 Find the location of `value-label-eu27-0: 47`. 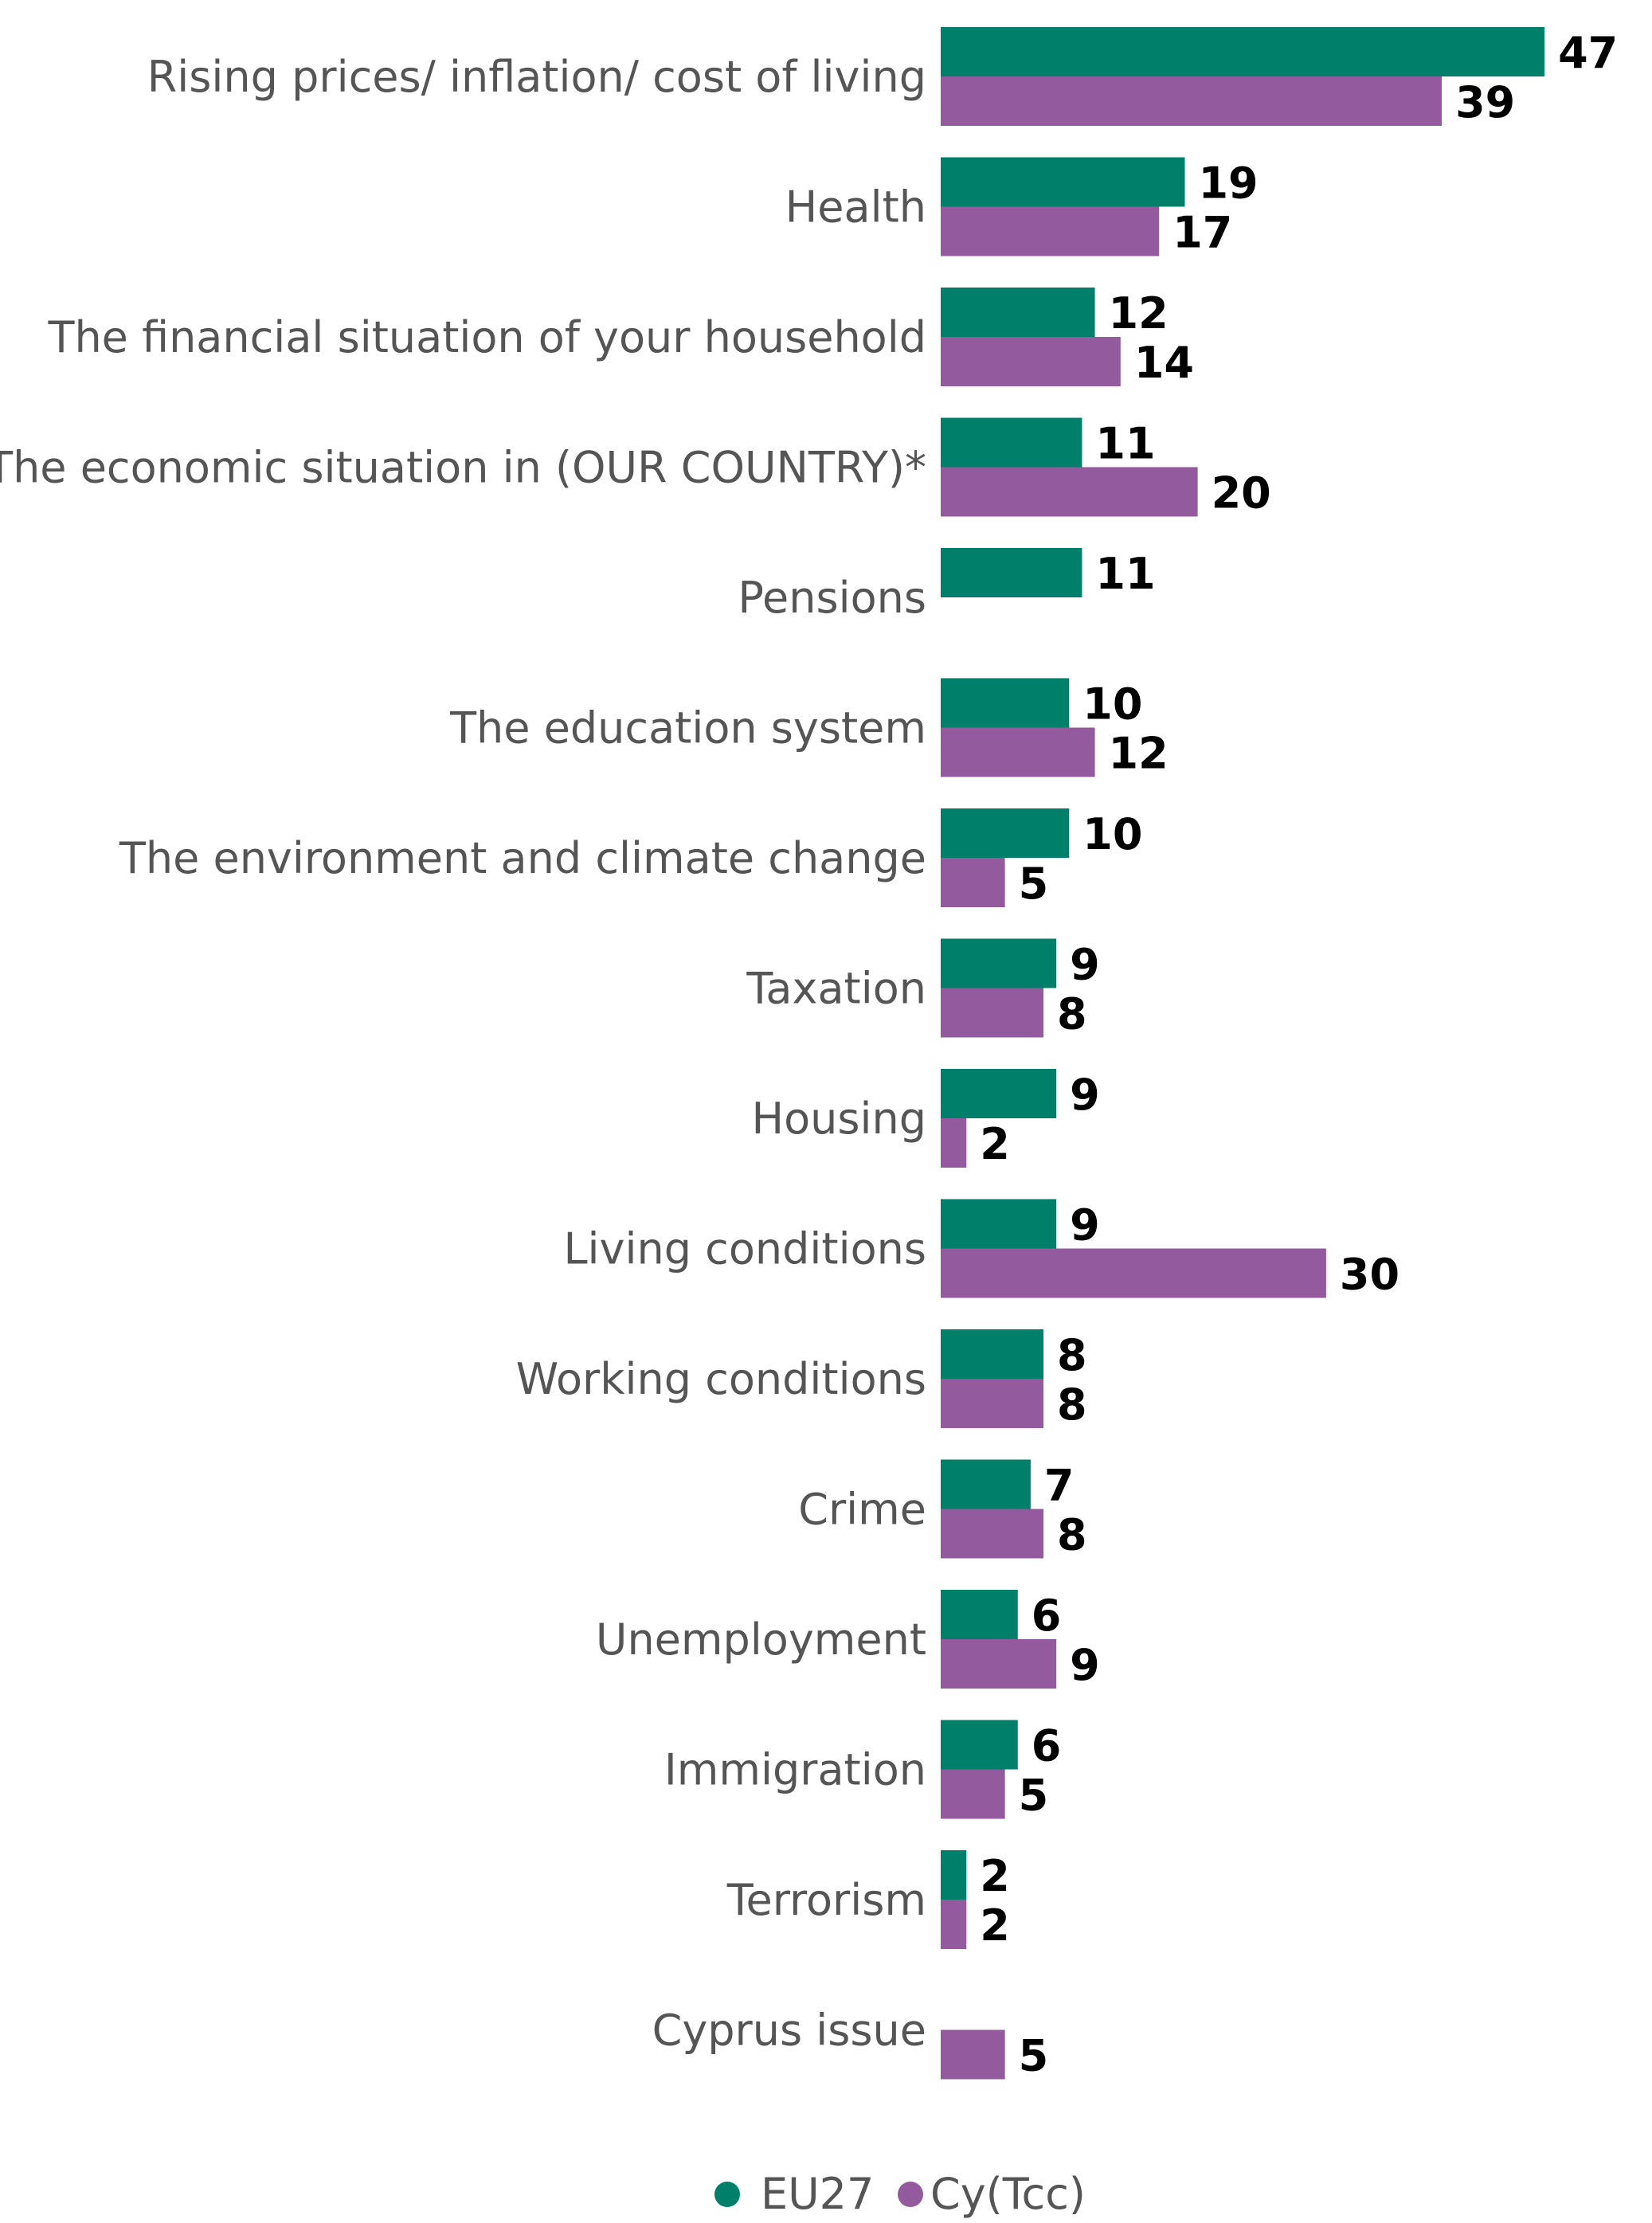

value-label-eu27-0: 47 is located at coordinates (1588, 53).